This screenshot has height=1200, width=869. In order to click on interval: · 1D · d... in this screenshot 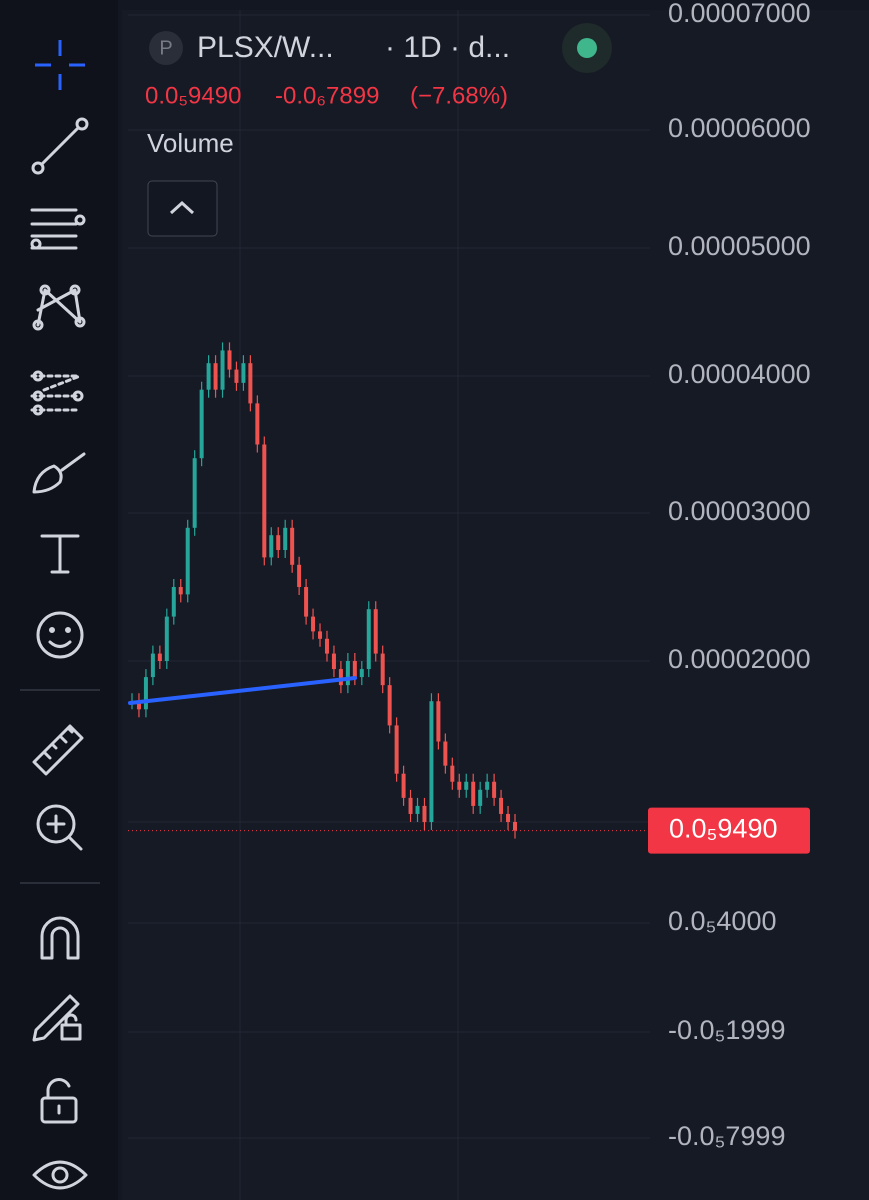, I will do `click(447, 47)`.